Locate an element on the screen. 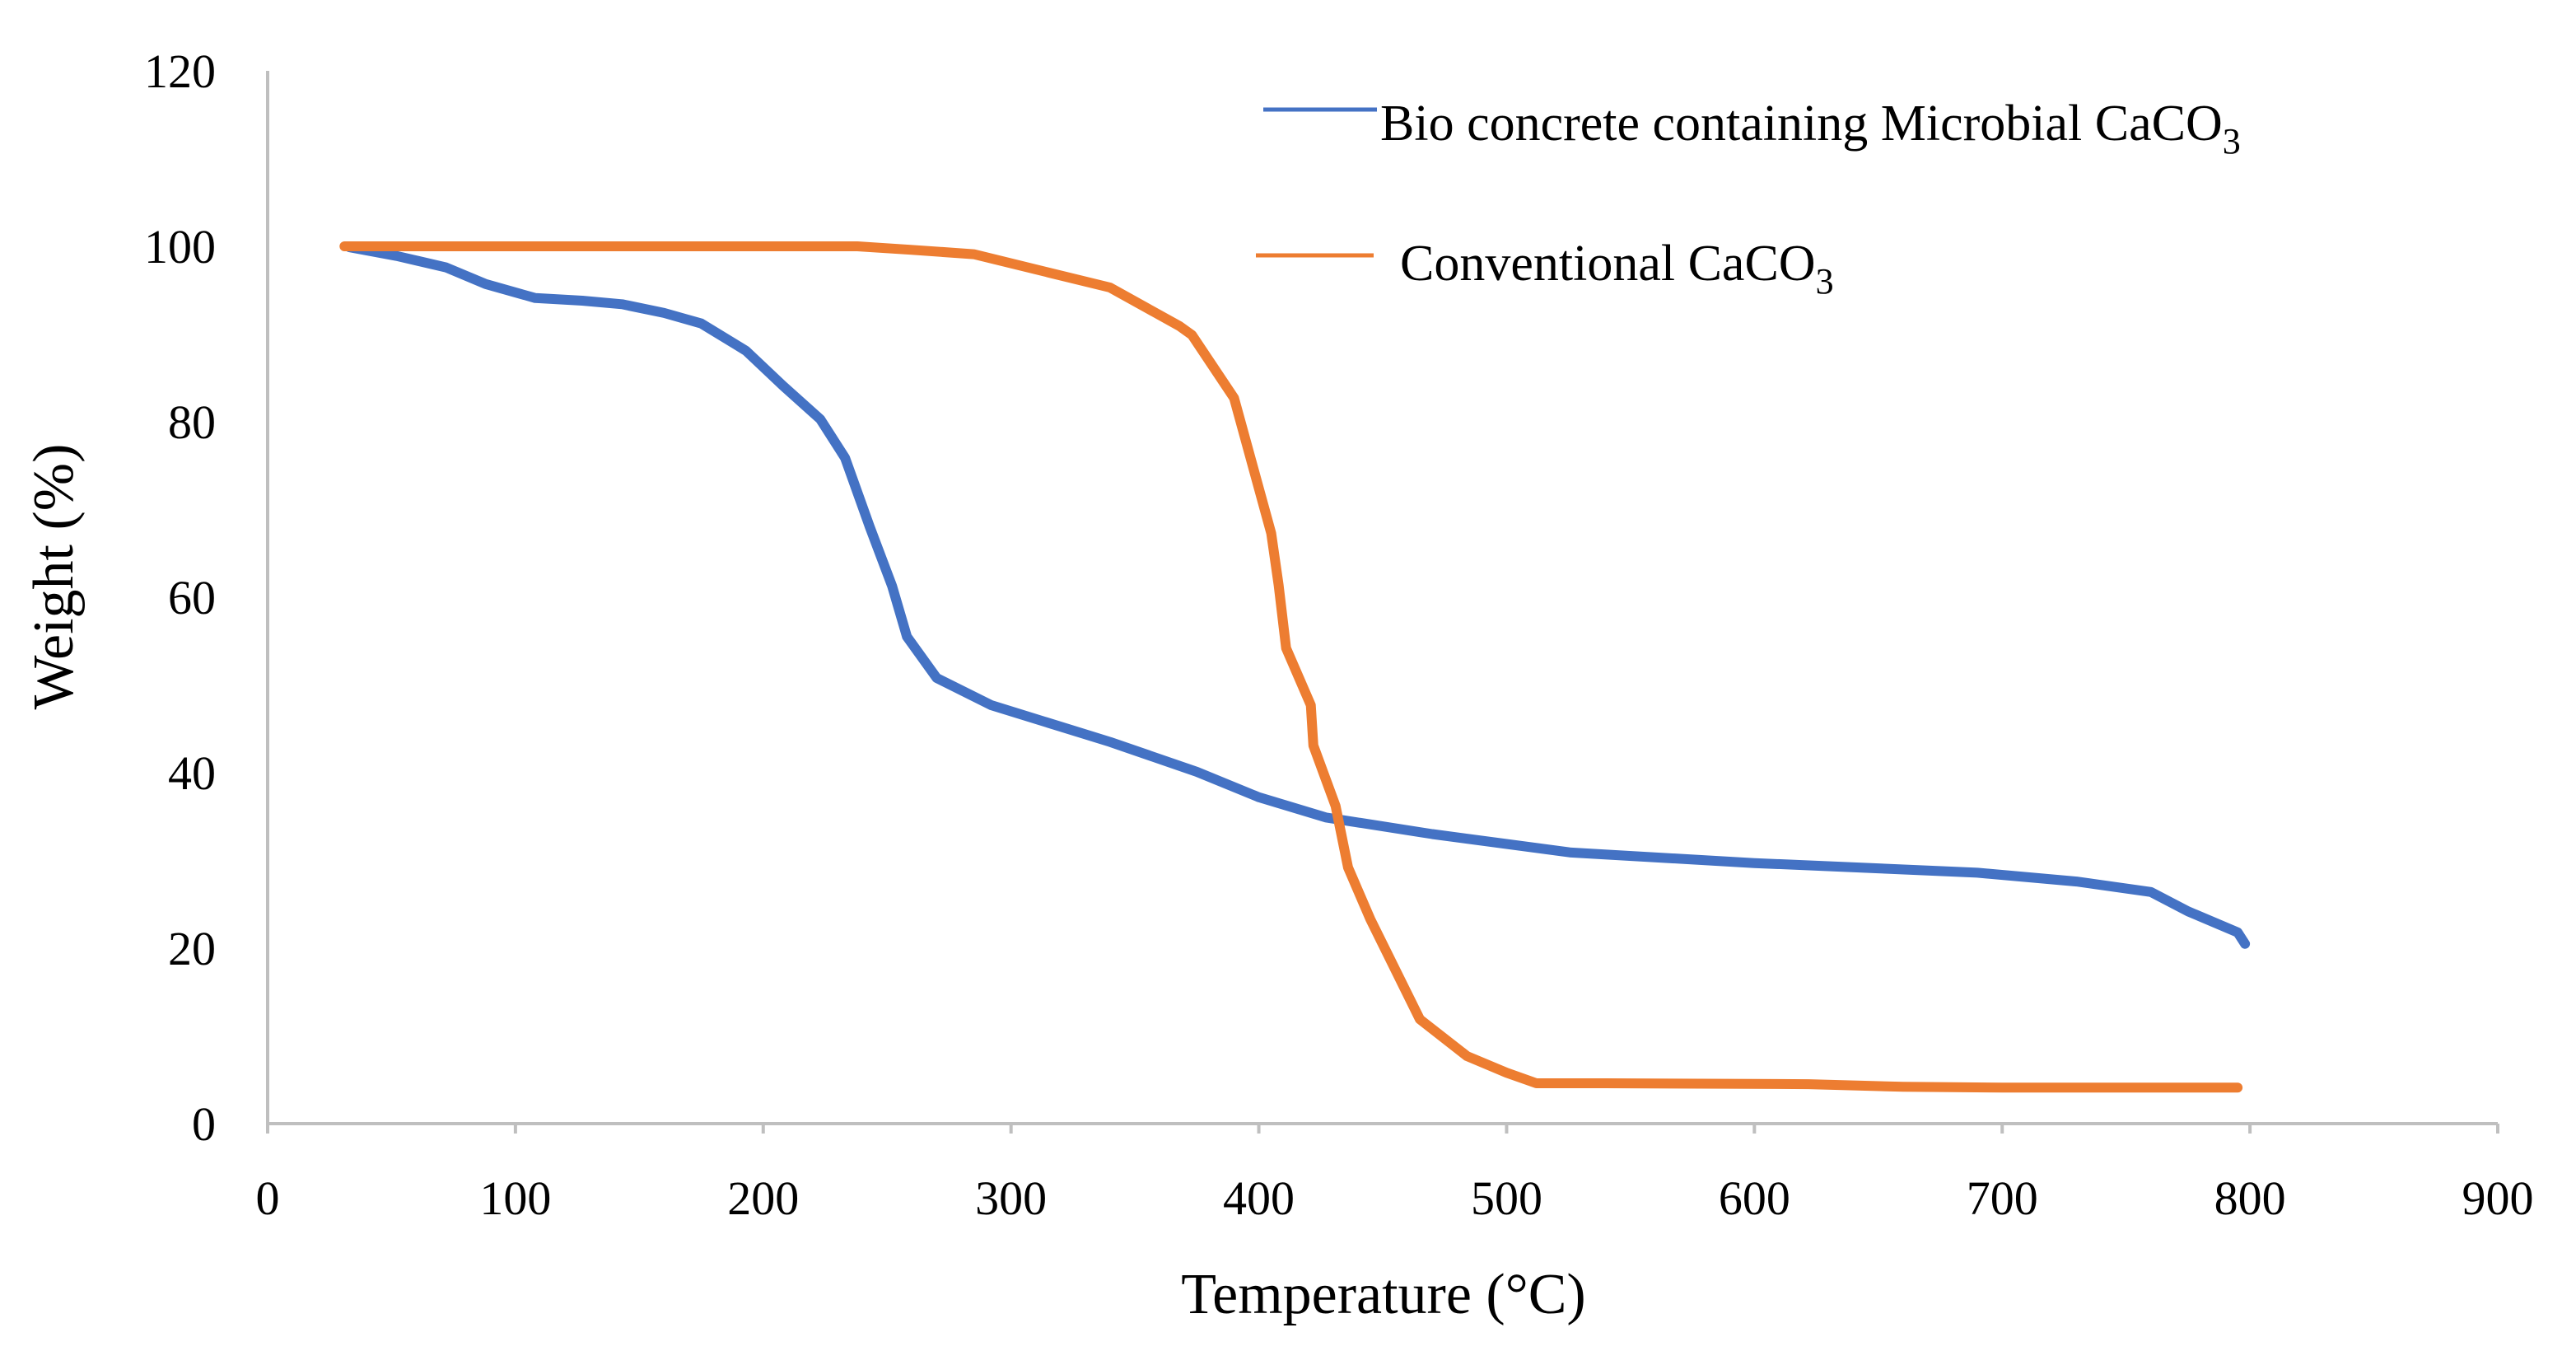 Image resolution: width=2576 pixels, height=1351 pixels. x-tick-label: 400 is located at coordinates (1259, 1198).